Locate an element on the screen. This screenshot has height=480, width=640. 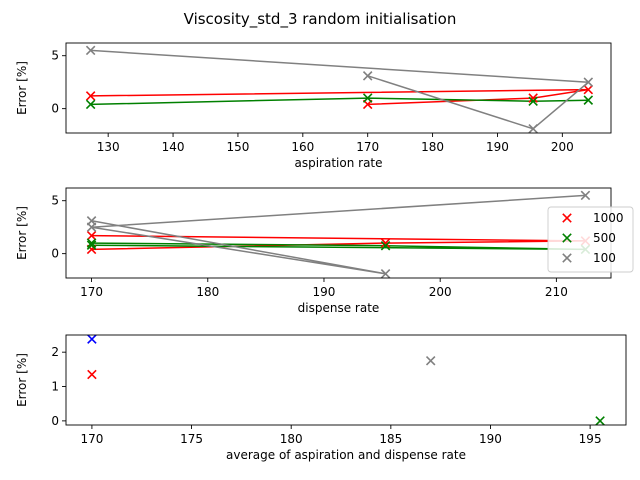
x-tick-label: 195 is located at coordinates (590, 439).